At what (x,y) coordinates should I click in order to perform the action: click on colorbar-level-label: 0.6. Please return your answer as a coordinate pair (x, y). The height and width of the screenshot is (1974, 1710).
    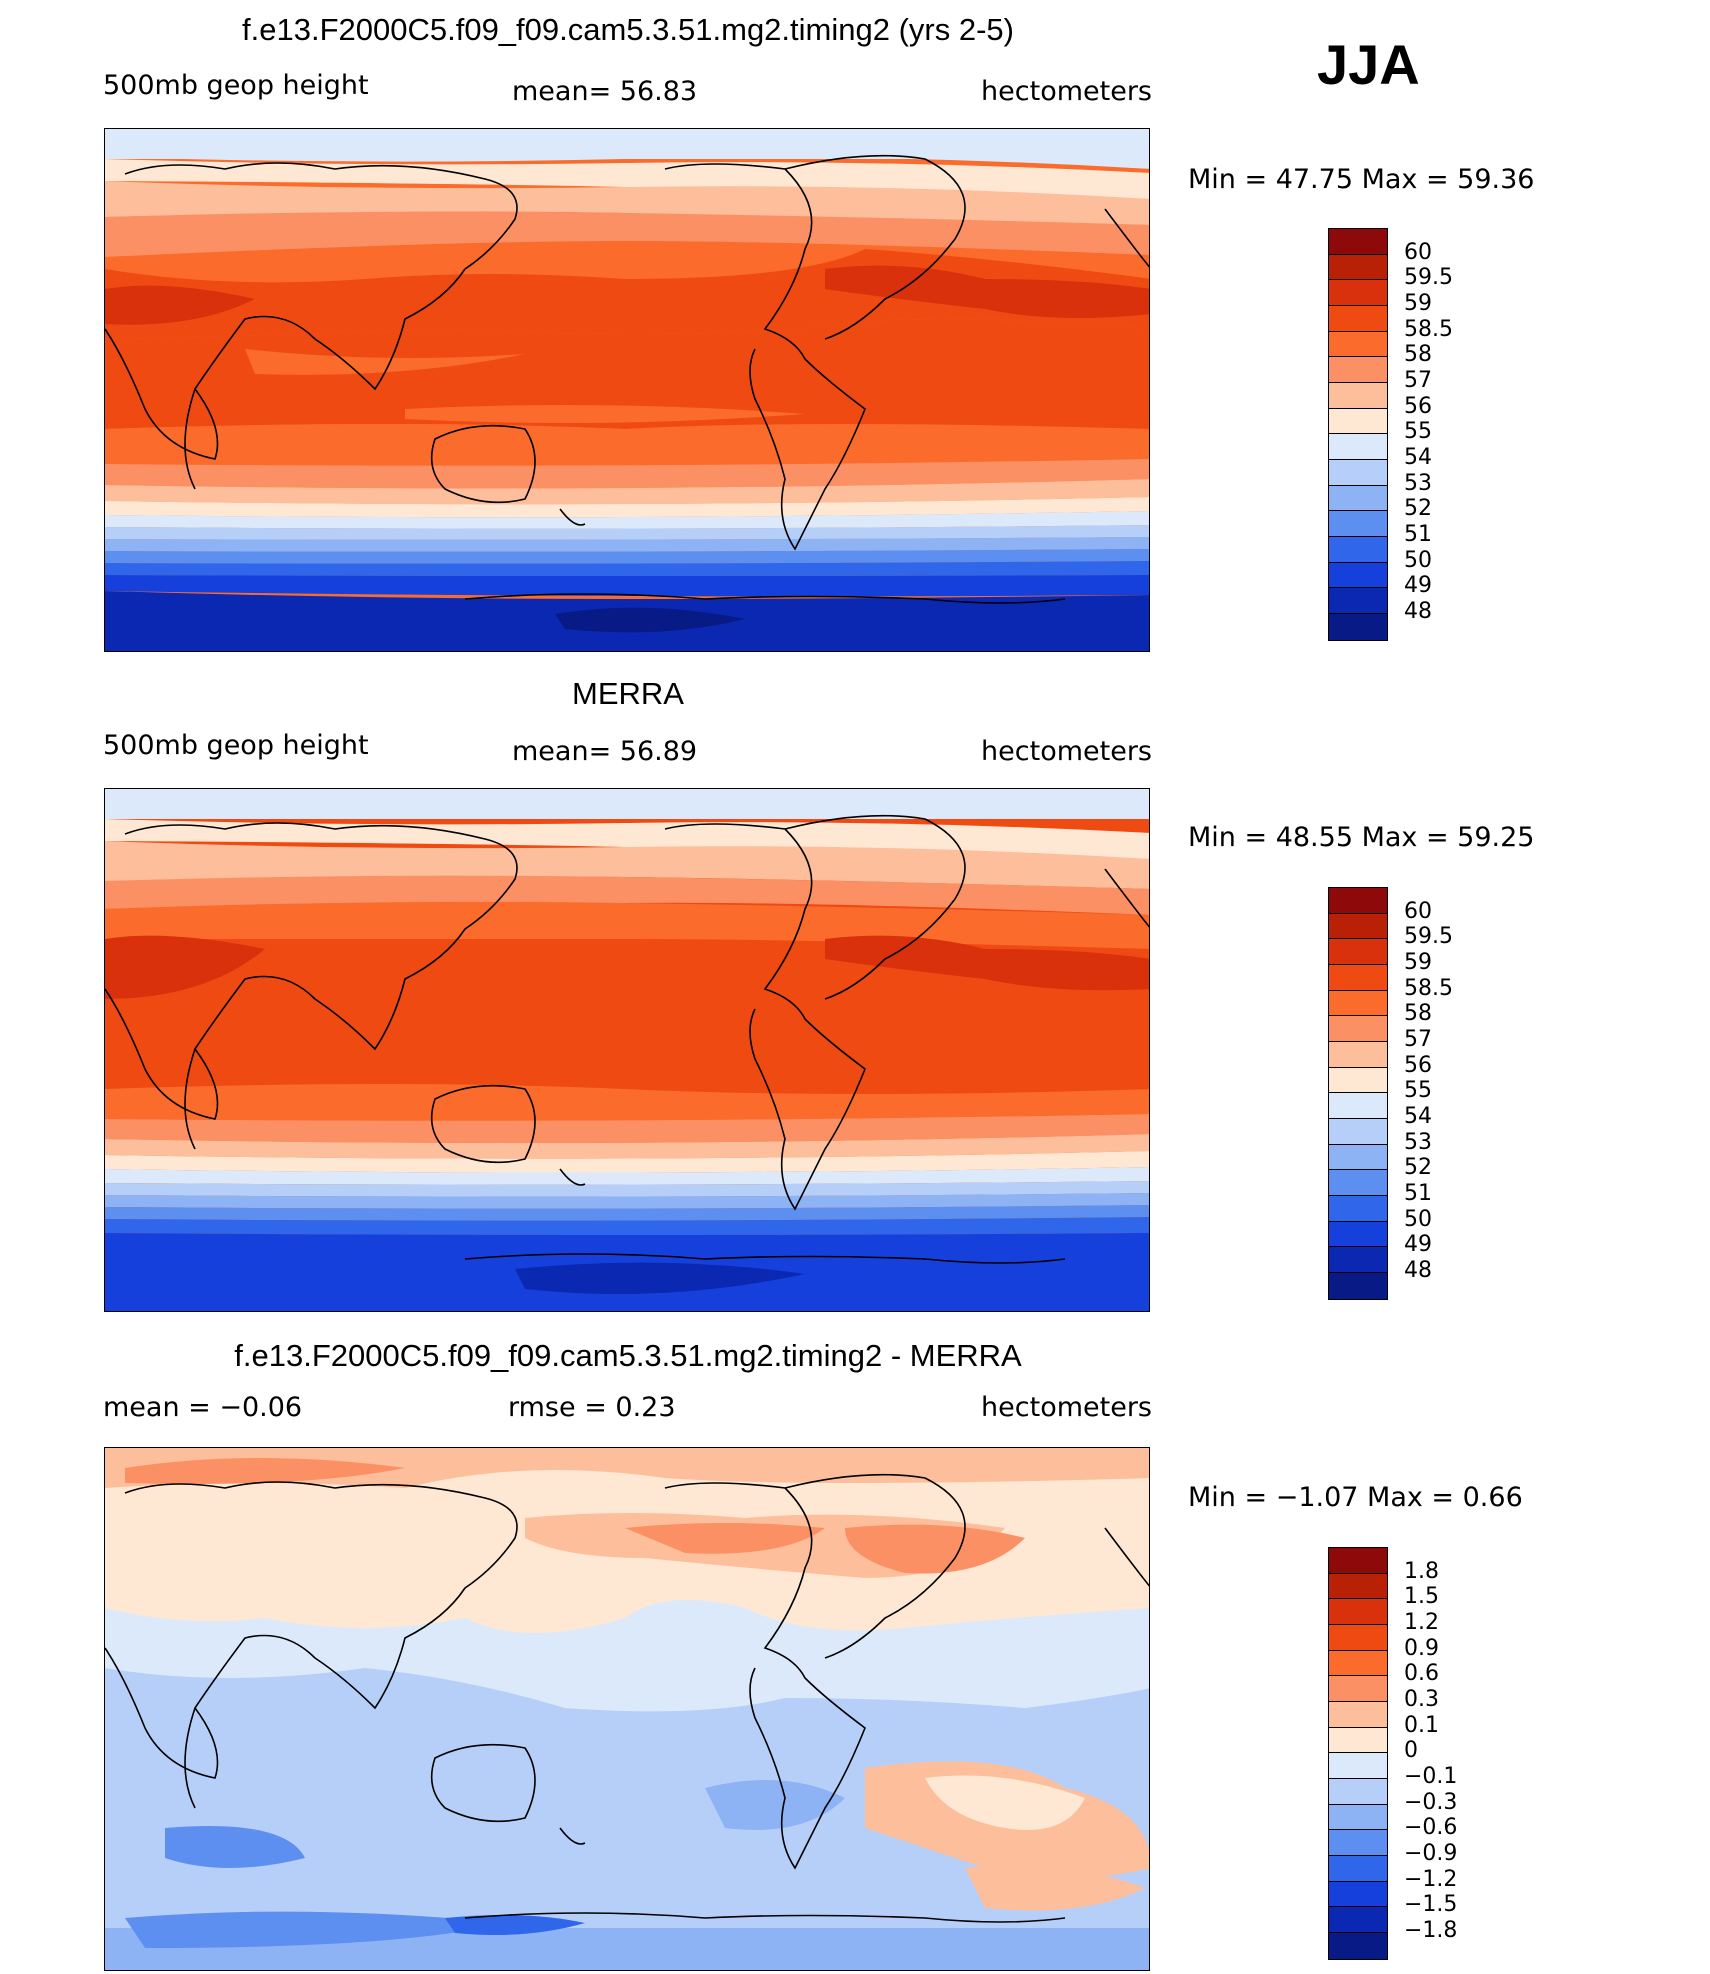
    Looking at the image, I should click on (1421, 1674).